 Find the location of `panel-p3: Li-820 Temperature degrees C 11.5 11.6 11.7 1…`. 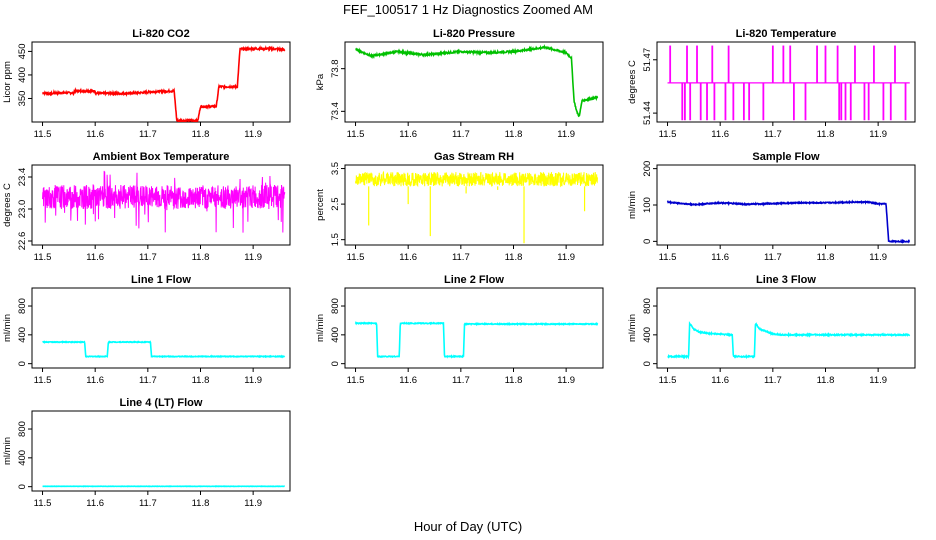

panel-p3: Li-820 Temperature degrees C 11.5 11.6 11.7 1… is located at coordinates (771, 84).